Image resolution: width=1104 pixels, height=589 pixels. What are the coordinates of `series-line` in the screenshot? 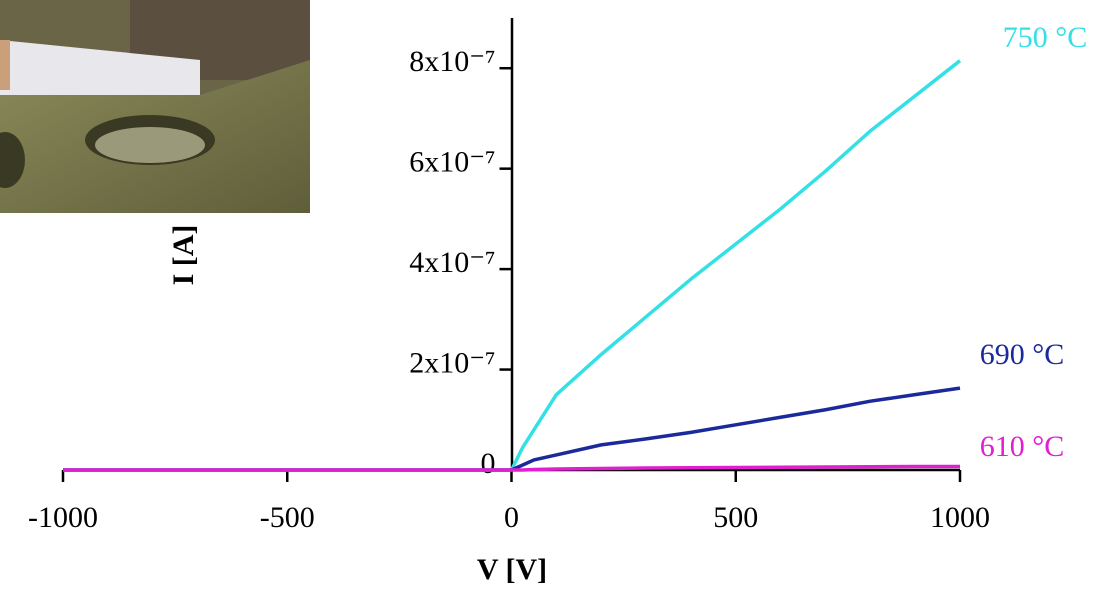 It's located at (511, 468).